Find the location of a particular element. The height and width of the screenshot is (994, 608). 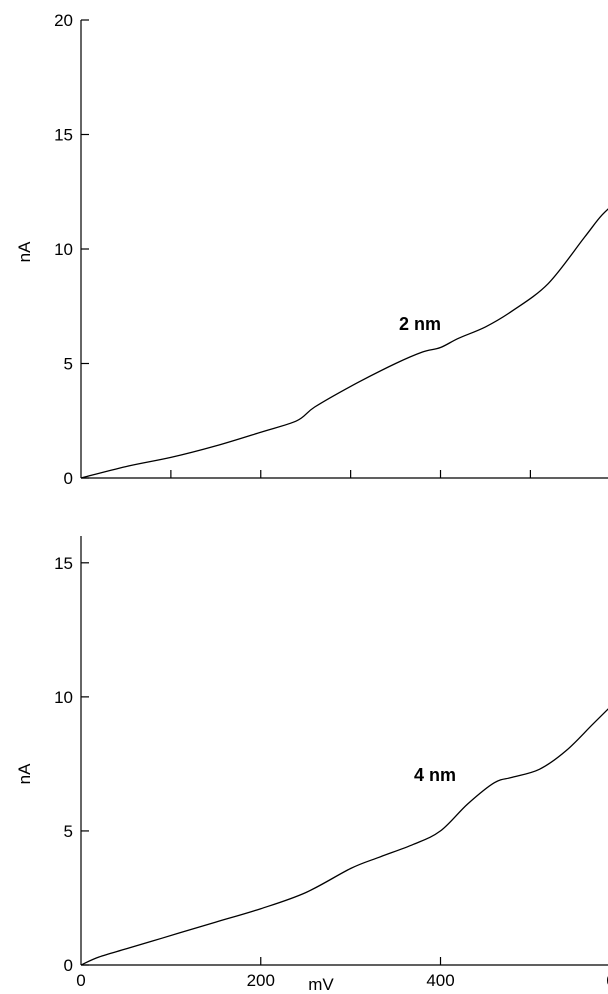

y-tick-label: 20 is located at coordinates (63, 20).